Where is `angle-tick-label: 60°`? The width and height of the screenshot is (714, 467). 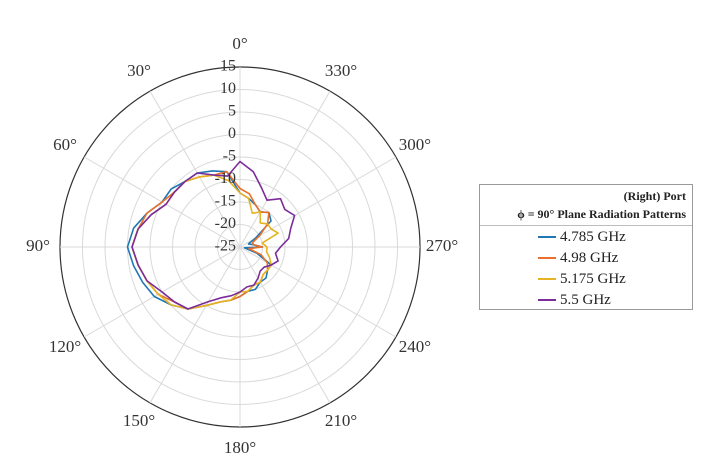
angle-tick-label: 60° is located at coordinates (65, 144).